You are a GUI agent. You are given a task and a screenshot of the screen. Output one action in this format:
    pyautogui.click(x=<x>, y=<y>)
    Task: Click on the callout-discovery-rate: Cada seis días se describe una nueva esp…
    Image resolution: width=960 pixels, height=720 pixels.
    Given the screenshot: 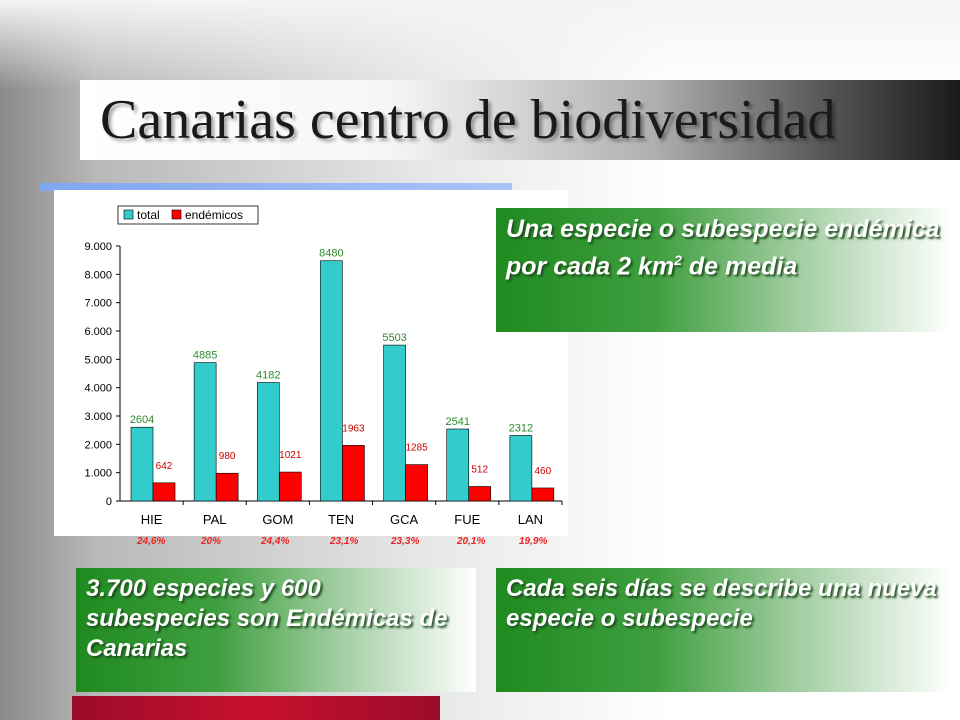 What is the action you would take?
    pyautogui.click(x=724, y=630)
    